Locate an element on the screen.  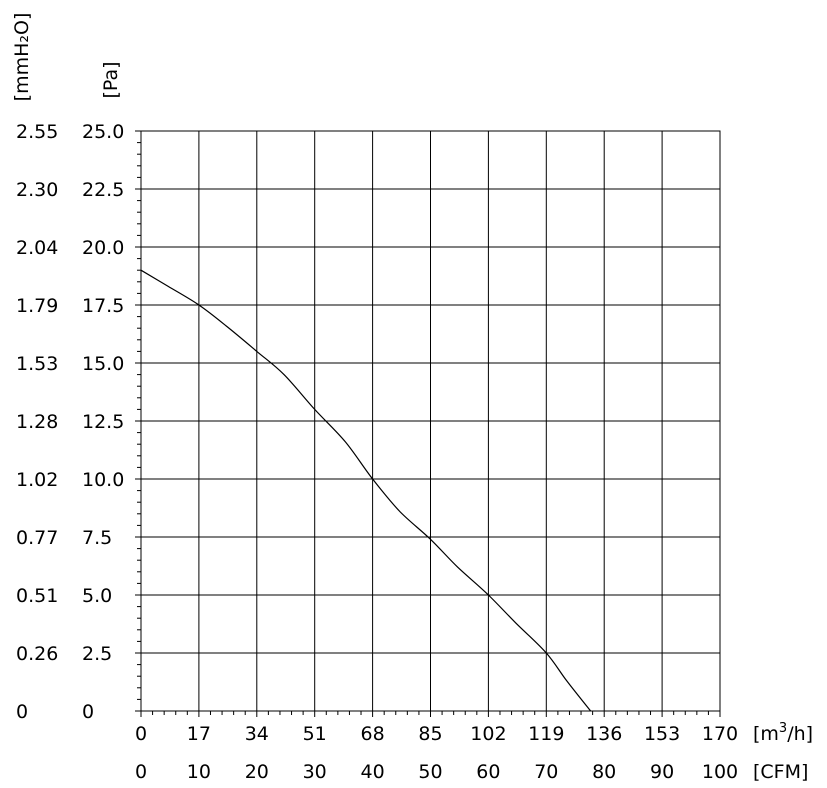
x-tick-label-secondary: 70 is located at coordinates (546, 772).